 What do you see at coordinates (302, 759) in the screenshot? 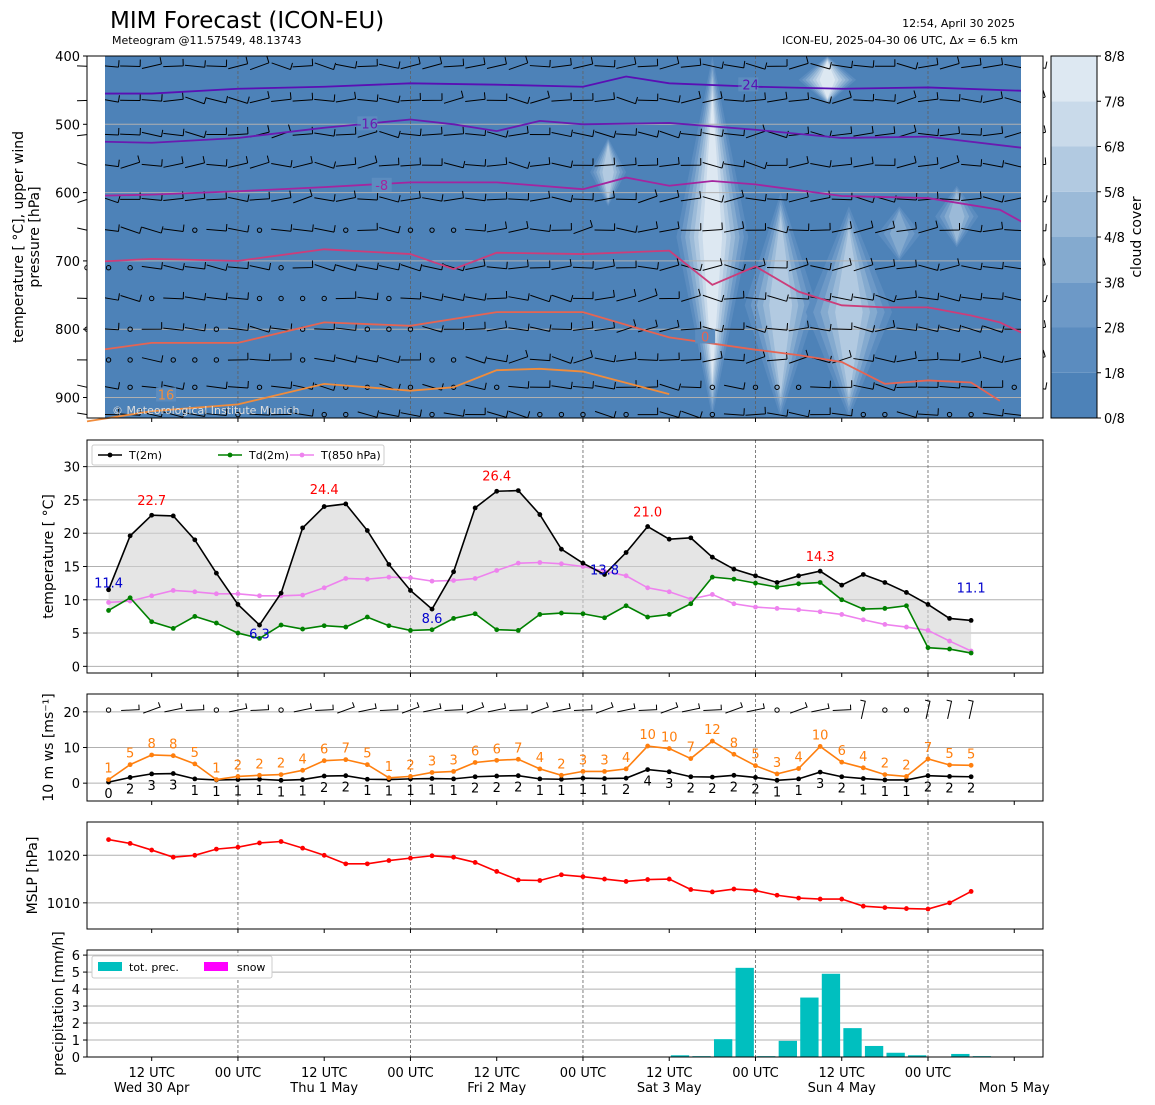
I see `gust-label: 4` at bounding box center [302, 759].